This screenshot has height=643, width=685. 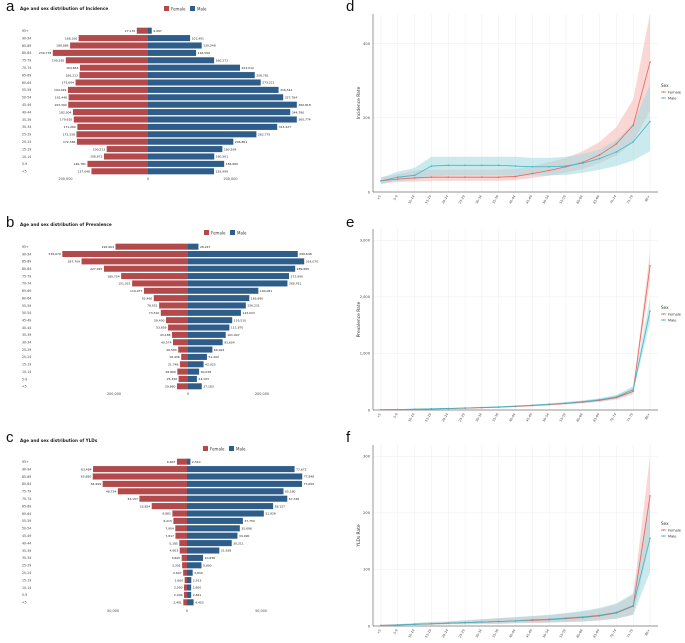 What do you see at coordinates (230, 149) in the screenshot?
I see `data-label-male-a: 180,299` at bounding box center [230, 149].